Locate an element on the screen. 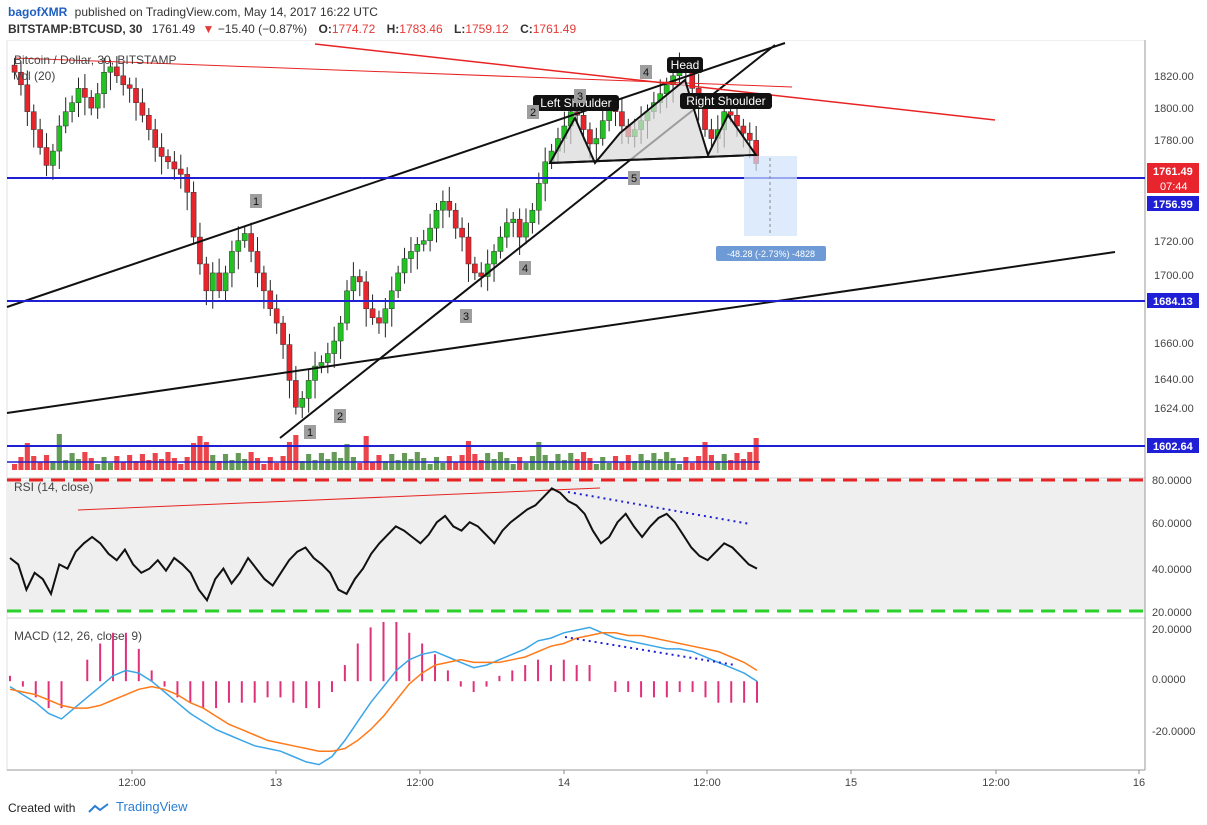  price-badge-label: 1684.13 is located at coordinates (1173, 302).